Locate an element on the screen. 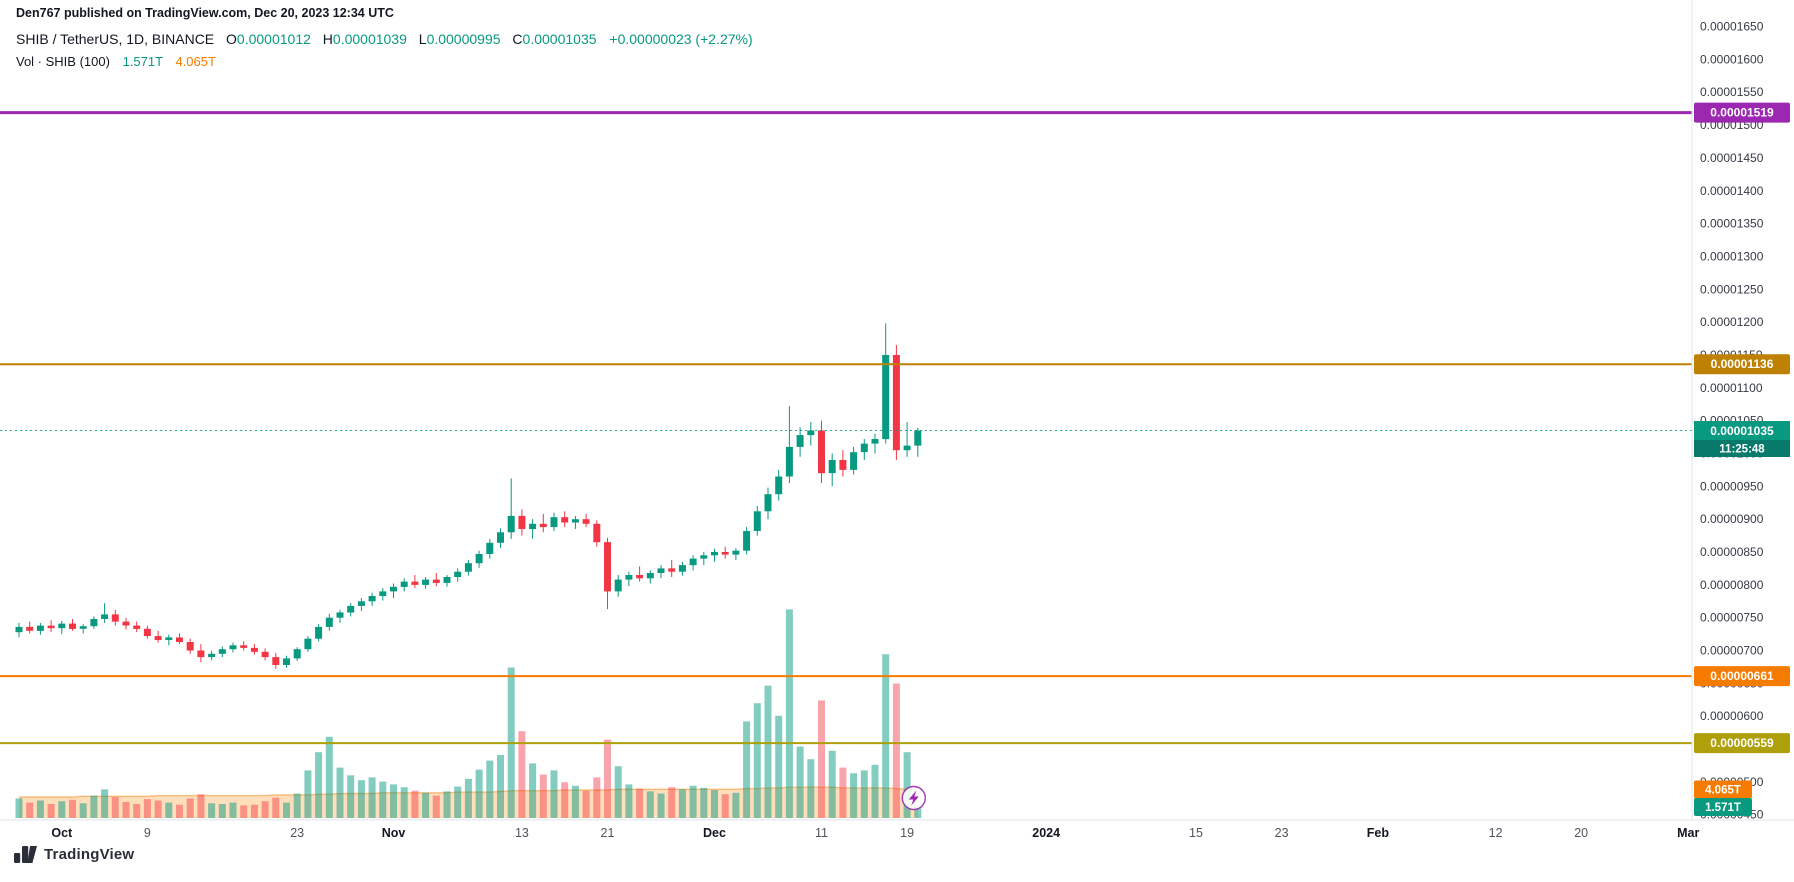  svg-text: 0.00001400 is located at coordinates (1732, 191).